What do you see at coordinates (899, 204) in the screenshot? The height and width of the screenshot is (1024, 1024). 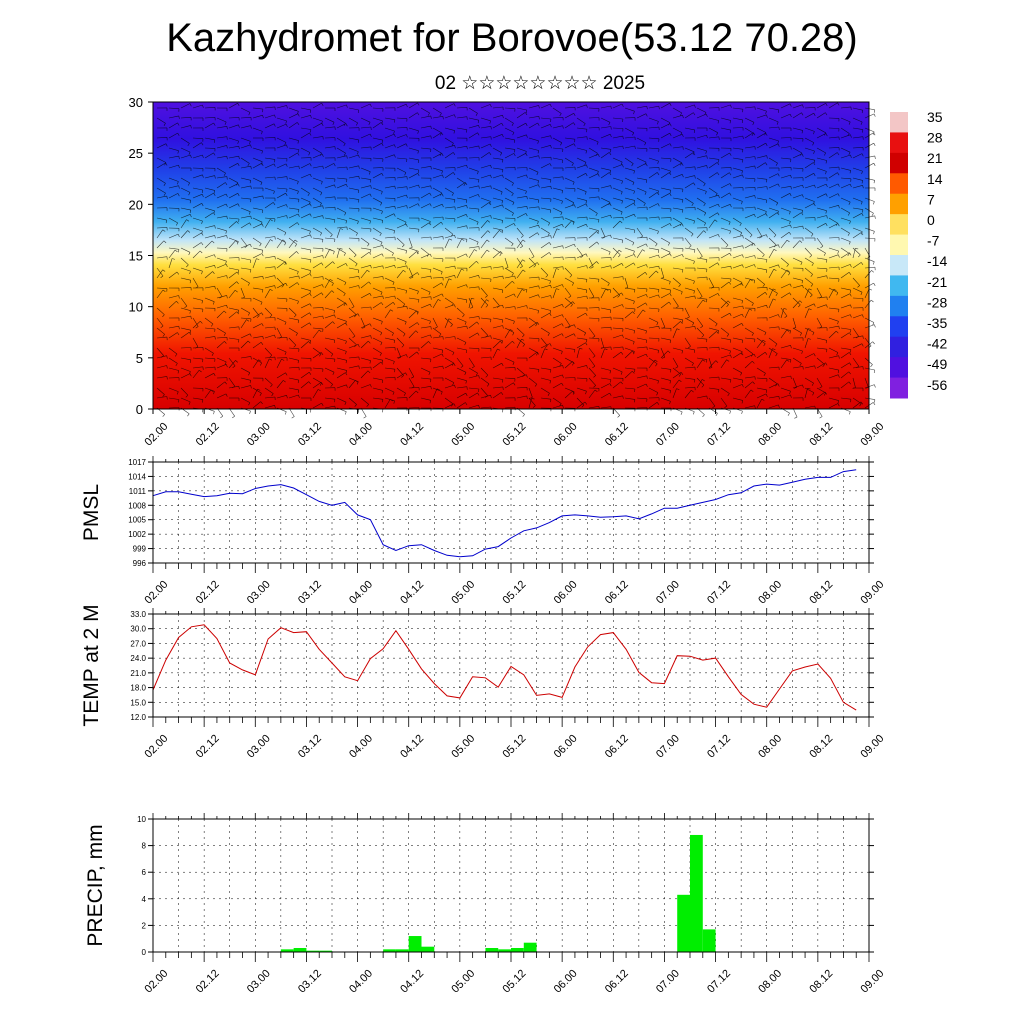 I see `colorbar-swatch` at bounding box center [899, 204].